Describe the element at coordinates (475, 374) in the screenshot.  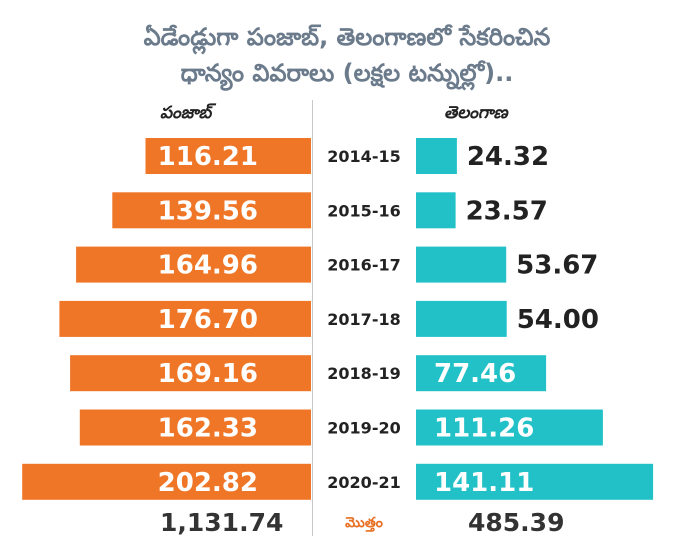
I see `telangana-value-label: 77.46` at that location.